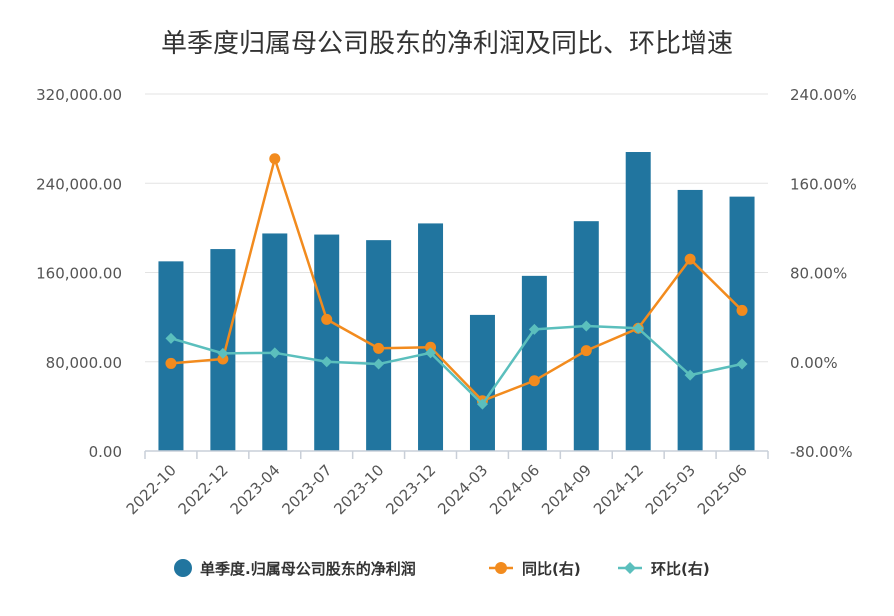  I want to click on left-tick-label: 80,000.00, so click(84, 363).